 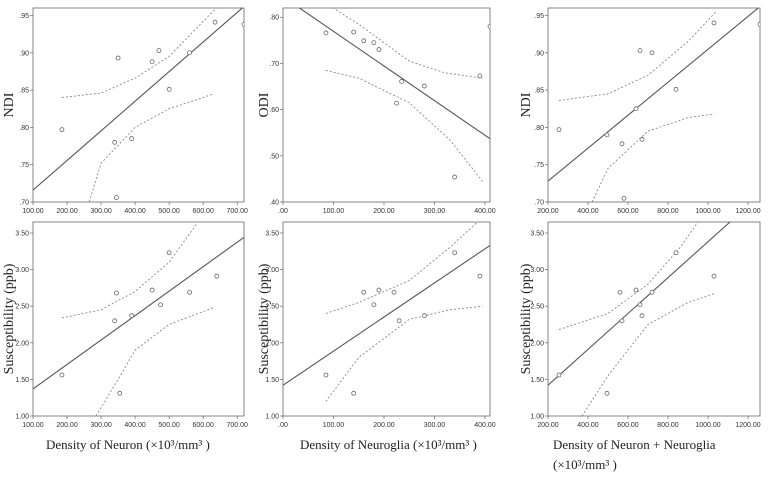 What do you see at coordinates (539, 165) in the screenshot?
I see `y-tick-label: .75` at bounding box center [539, 165].